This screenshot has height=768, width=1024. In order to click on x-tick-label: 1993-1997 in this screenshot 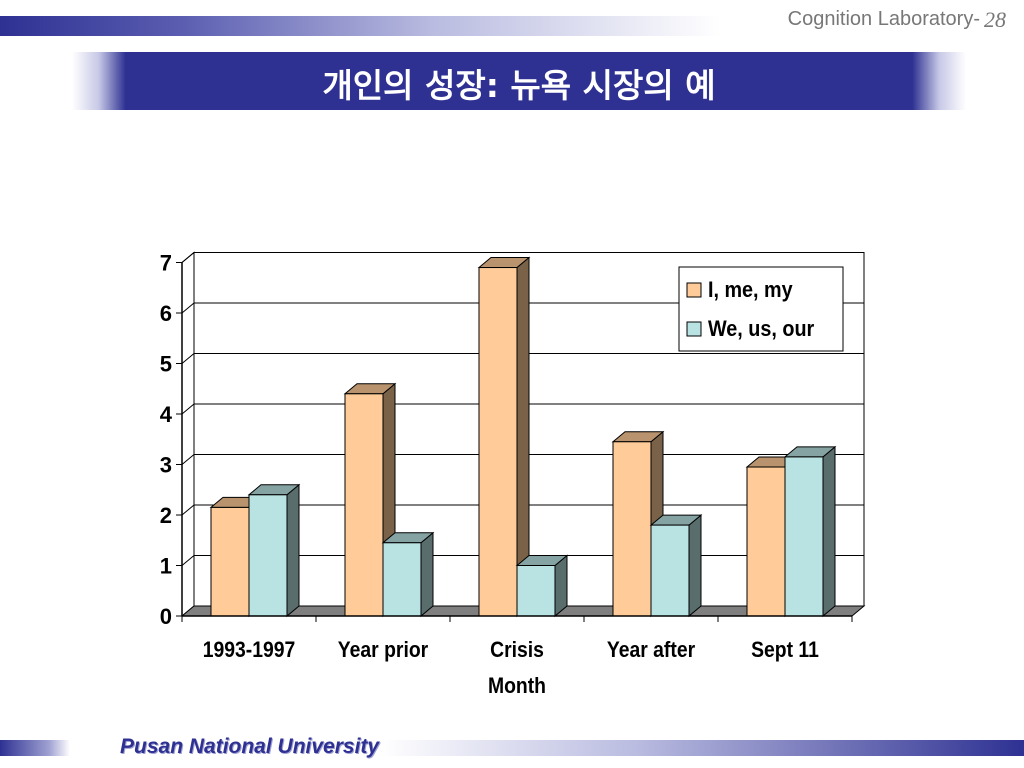, I will do `click(249, 650)`.